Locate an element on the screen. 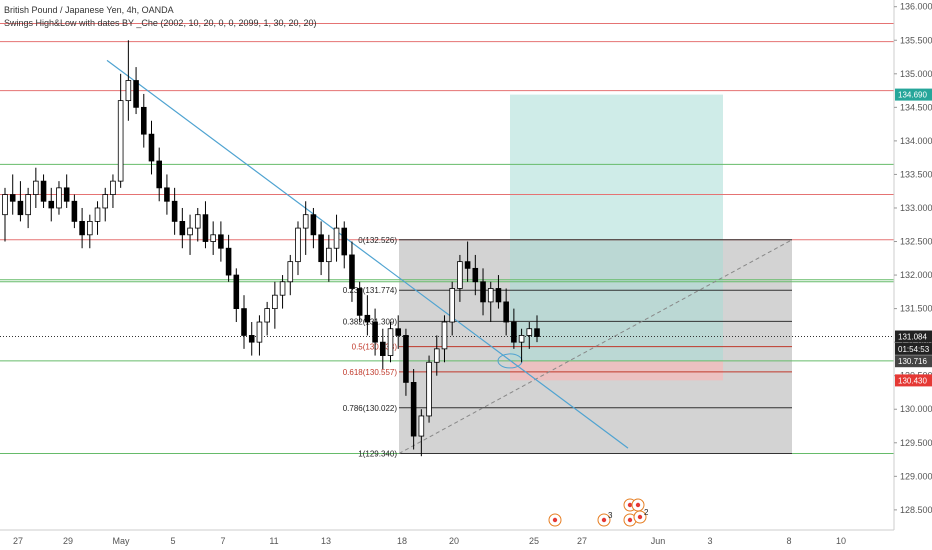 The image size is (932, 550). event-marker-count: 2 is located at coordinates (646, 512).